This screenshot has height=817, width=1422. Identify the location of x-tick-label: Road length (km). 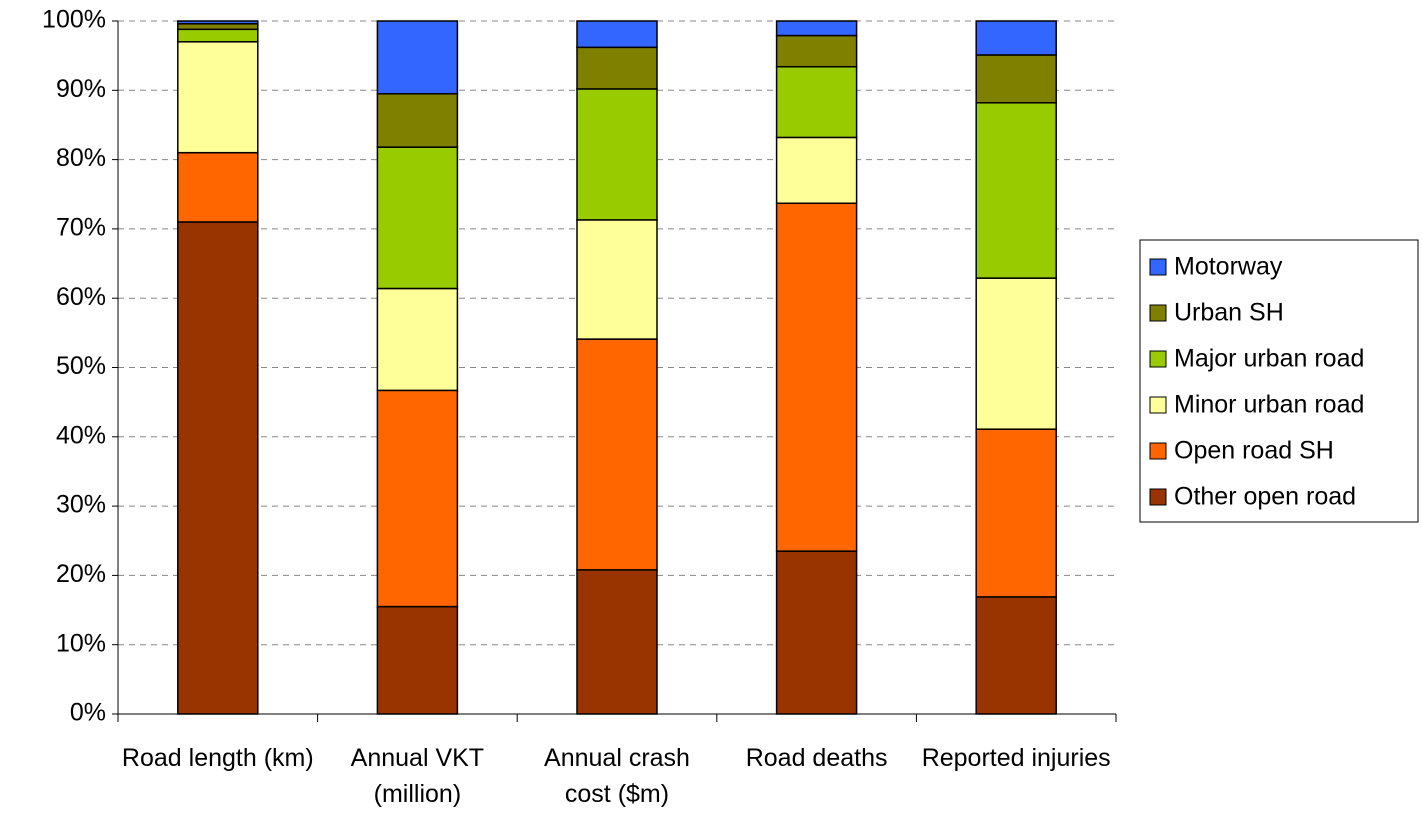
(217, 758).